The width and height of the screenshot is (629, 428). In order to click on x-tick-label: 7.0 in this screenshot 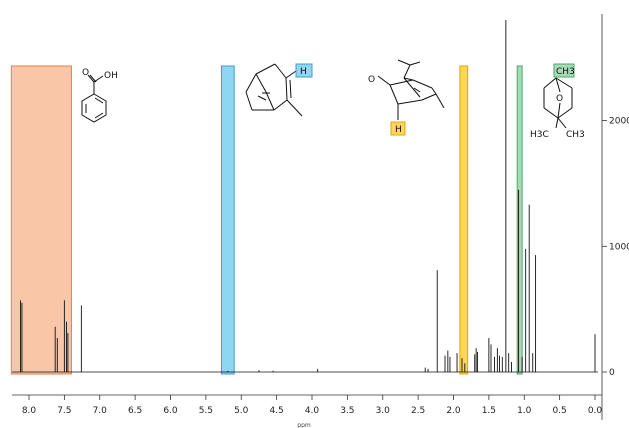, I will do `click(100, 411)`.